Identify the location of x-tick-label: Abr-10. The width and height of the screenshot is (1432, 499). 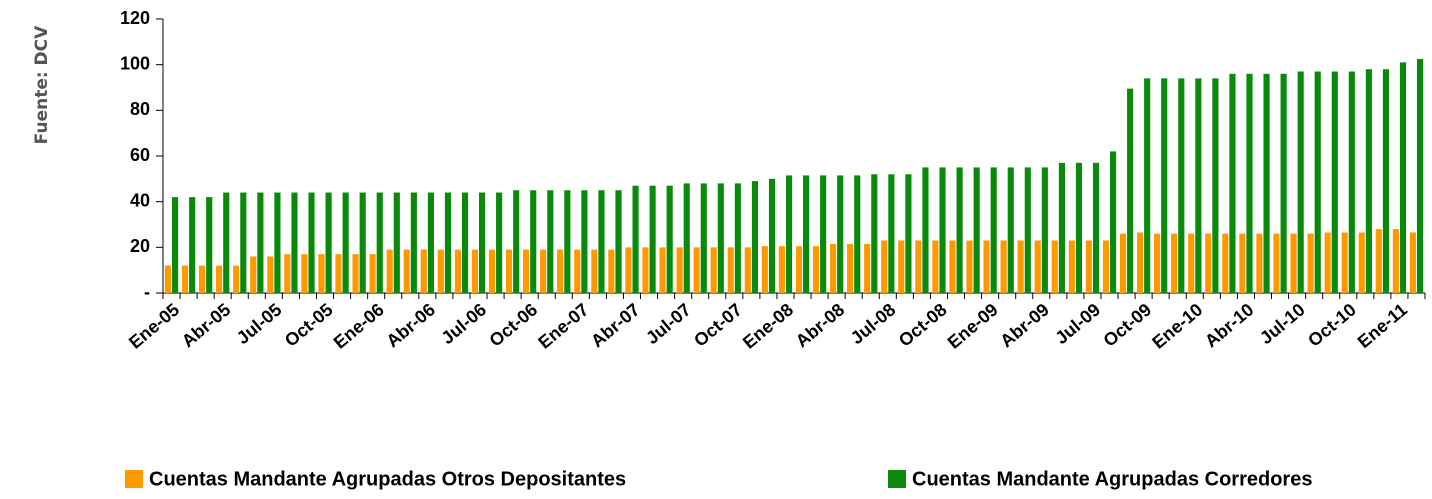
(1229, 325).